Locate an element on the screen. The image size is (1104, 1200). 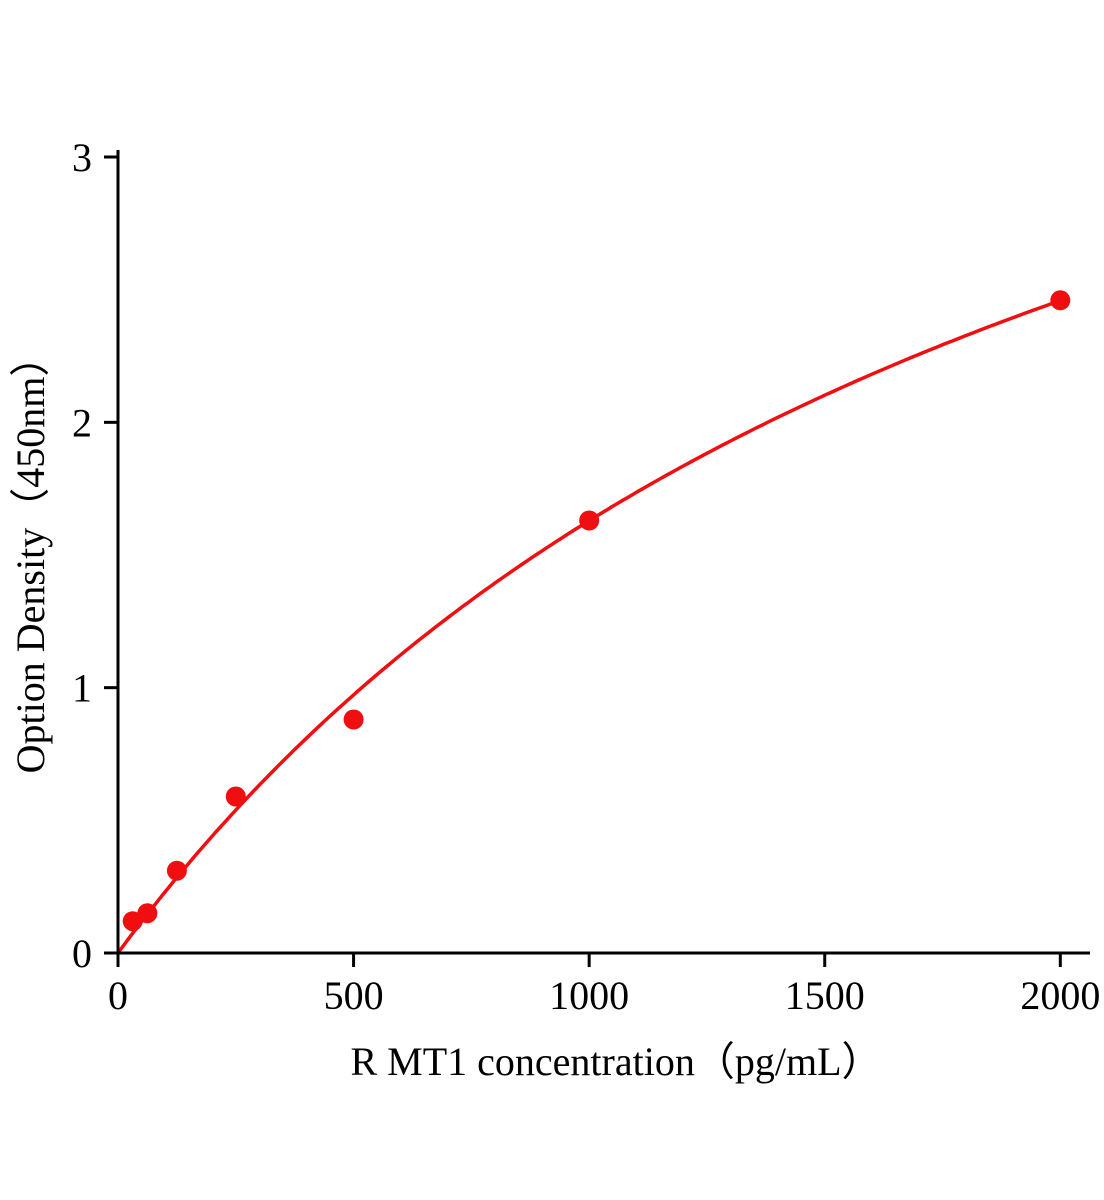
y-tick-label: 0 is located at coordinates (82, 953).